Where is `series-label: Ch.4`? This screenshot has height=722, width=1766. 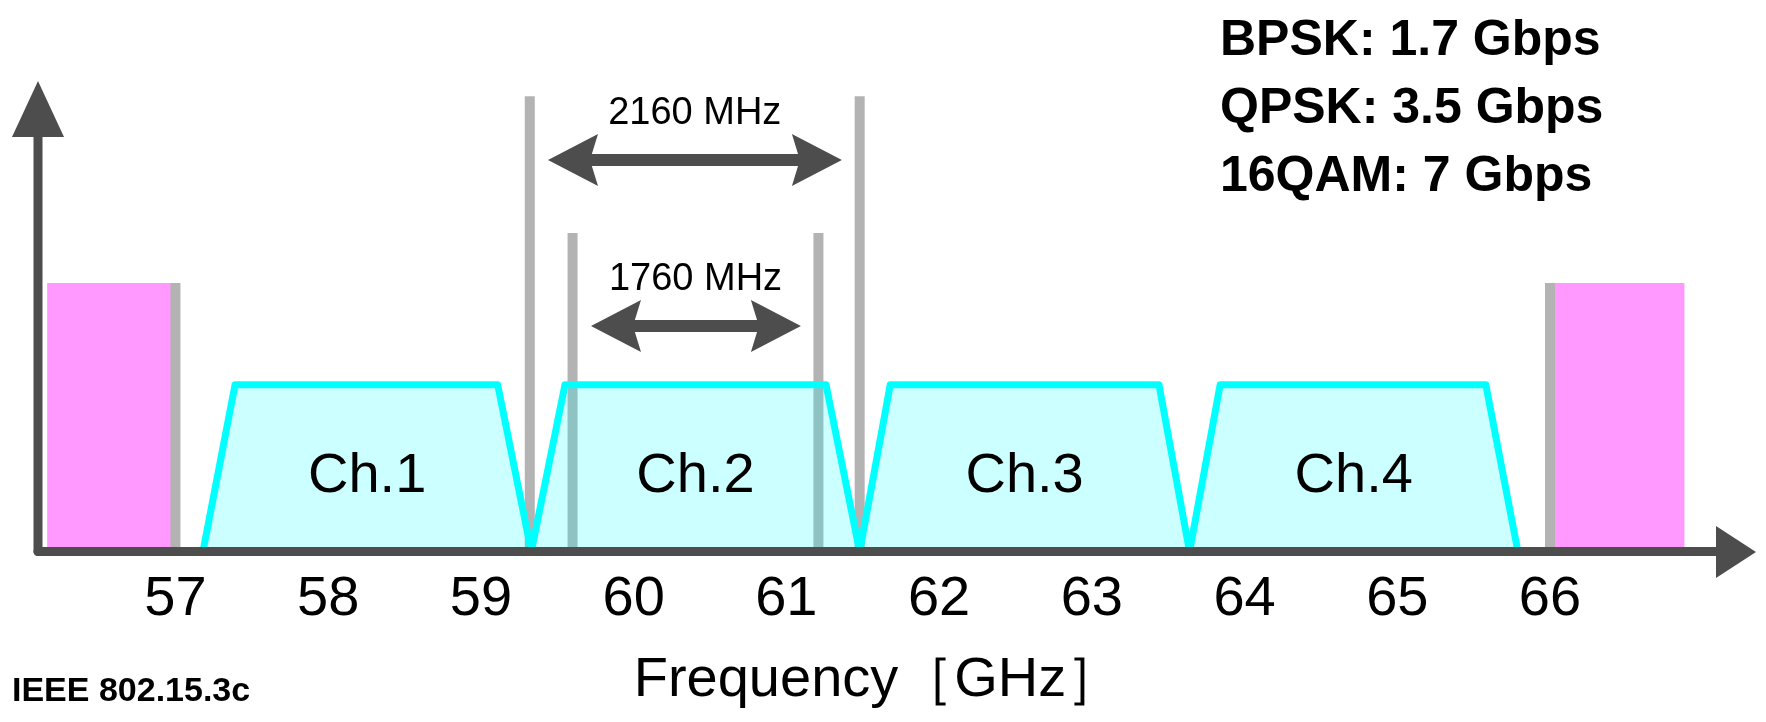
series-label: Ch.4 is located at coordinates (1353, 472).